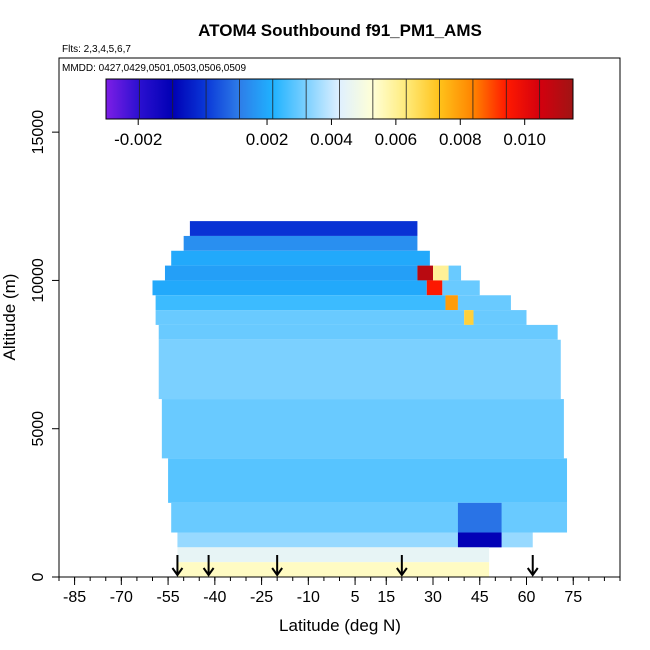 Image resolution: width=650 pixels, height=650 pixels. Describe the element at coordinates (331, 139) in the screenshot. I see `colorbar-tick-label: 0.004` at that location.